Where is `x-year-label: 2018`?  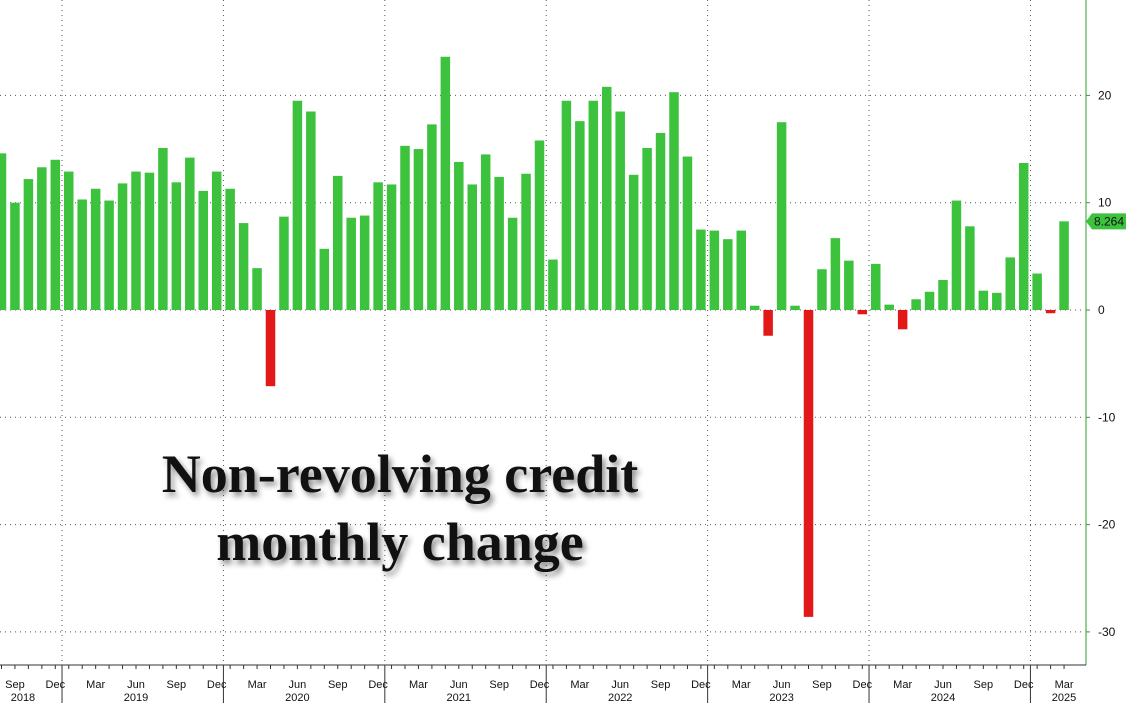
x-year-label: 2018 is located at coordinates (23, 697).